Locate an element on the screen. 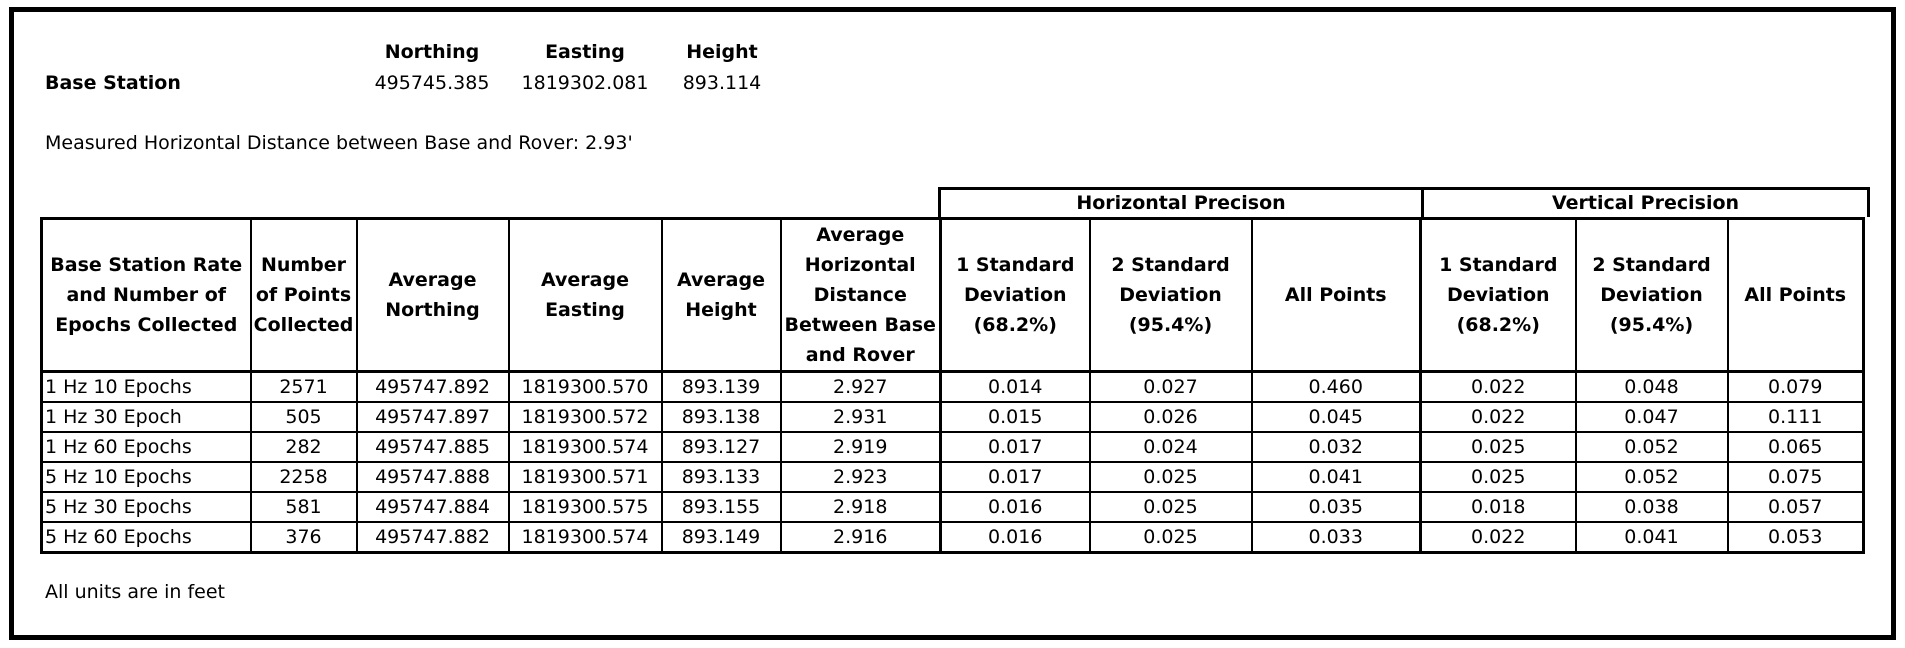 Image resolution: width=1905 pixels, height=648 pixels. table-cell: 0.014 is located at coordinates (1015, 386).